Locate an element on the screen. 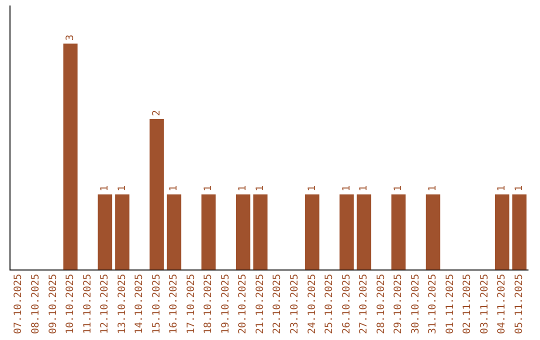  x-tick-label: 13.10.2025 is located at coordinates (122, 304).